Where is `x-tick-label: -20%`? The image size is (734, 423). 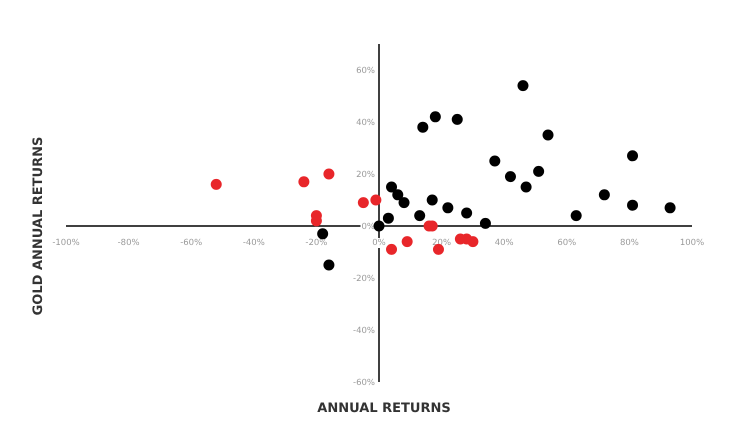
x-tick-label: -20% is located at coordinates (316, 243).